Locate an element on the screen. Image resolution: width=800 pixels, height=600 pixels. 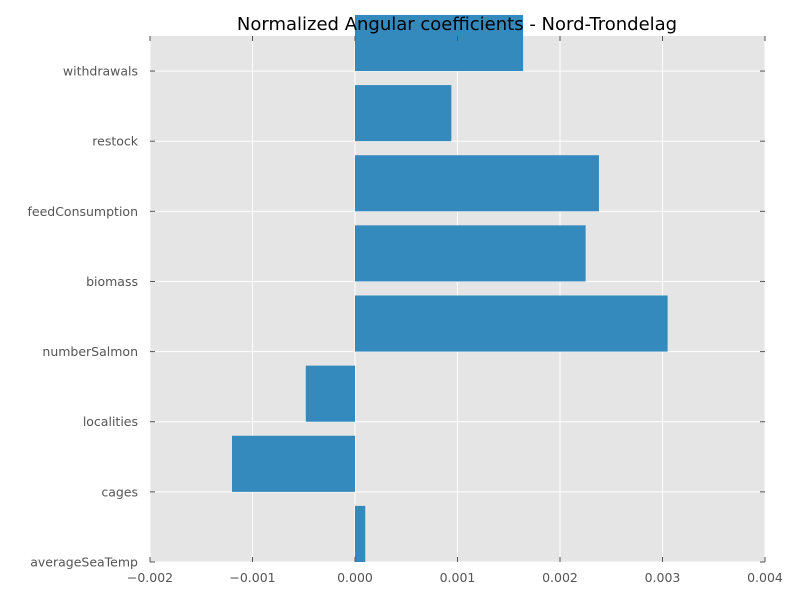
x-tick-label: 0.001 is located at coordinates (458, 577).